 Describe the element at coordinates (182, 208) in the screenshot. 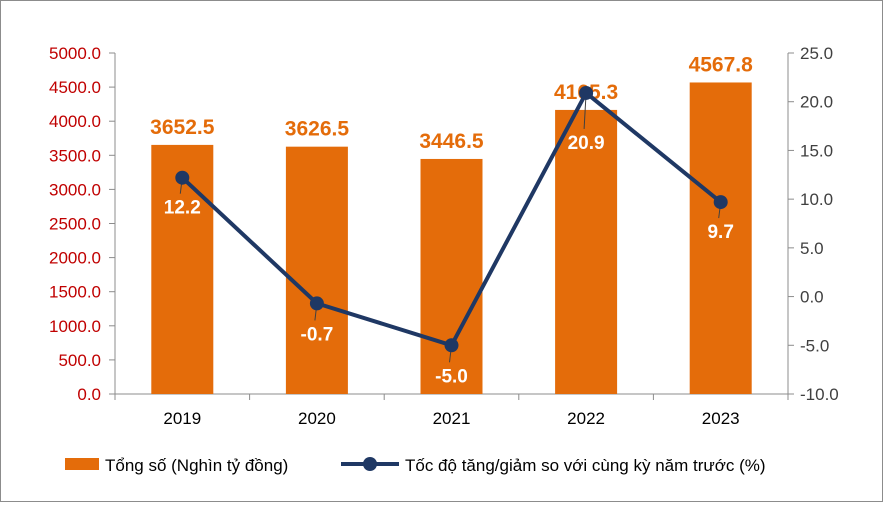

I see `line-data-label: 12.2` at that location.